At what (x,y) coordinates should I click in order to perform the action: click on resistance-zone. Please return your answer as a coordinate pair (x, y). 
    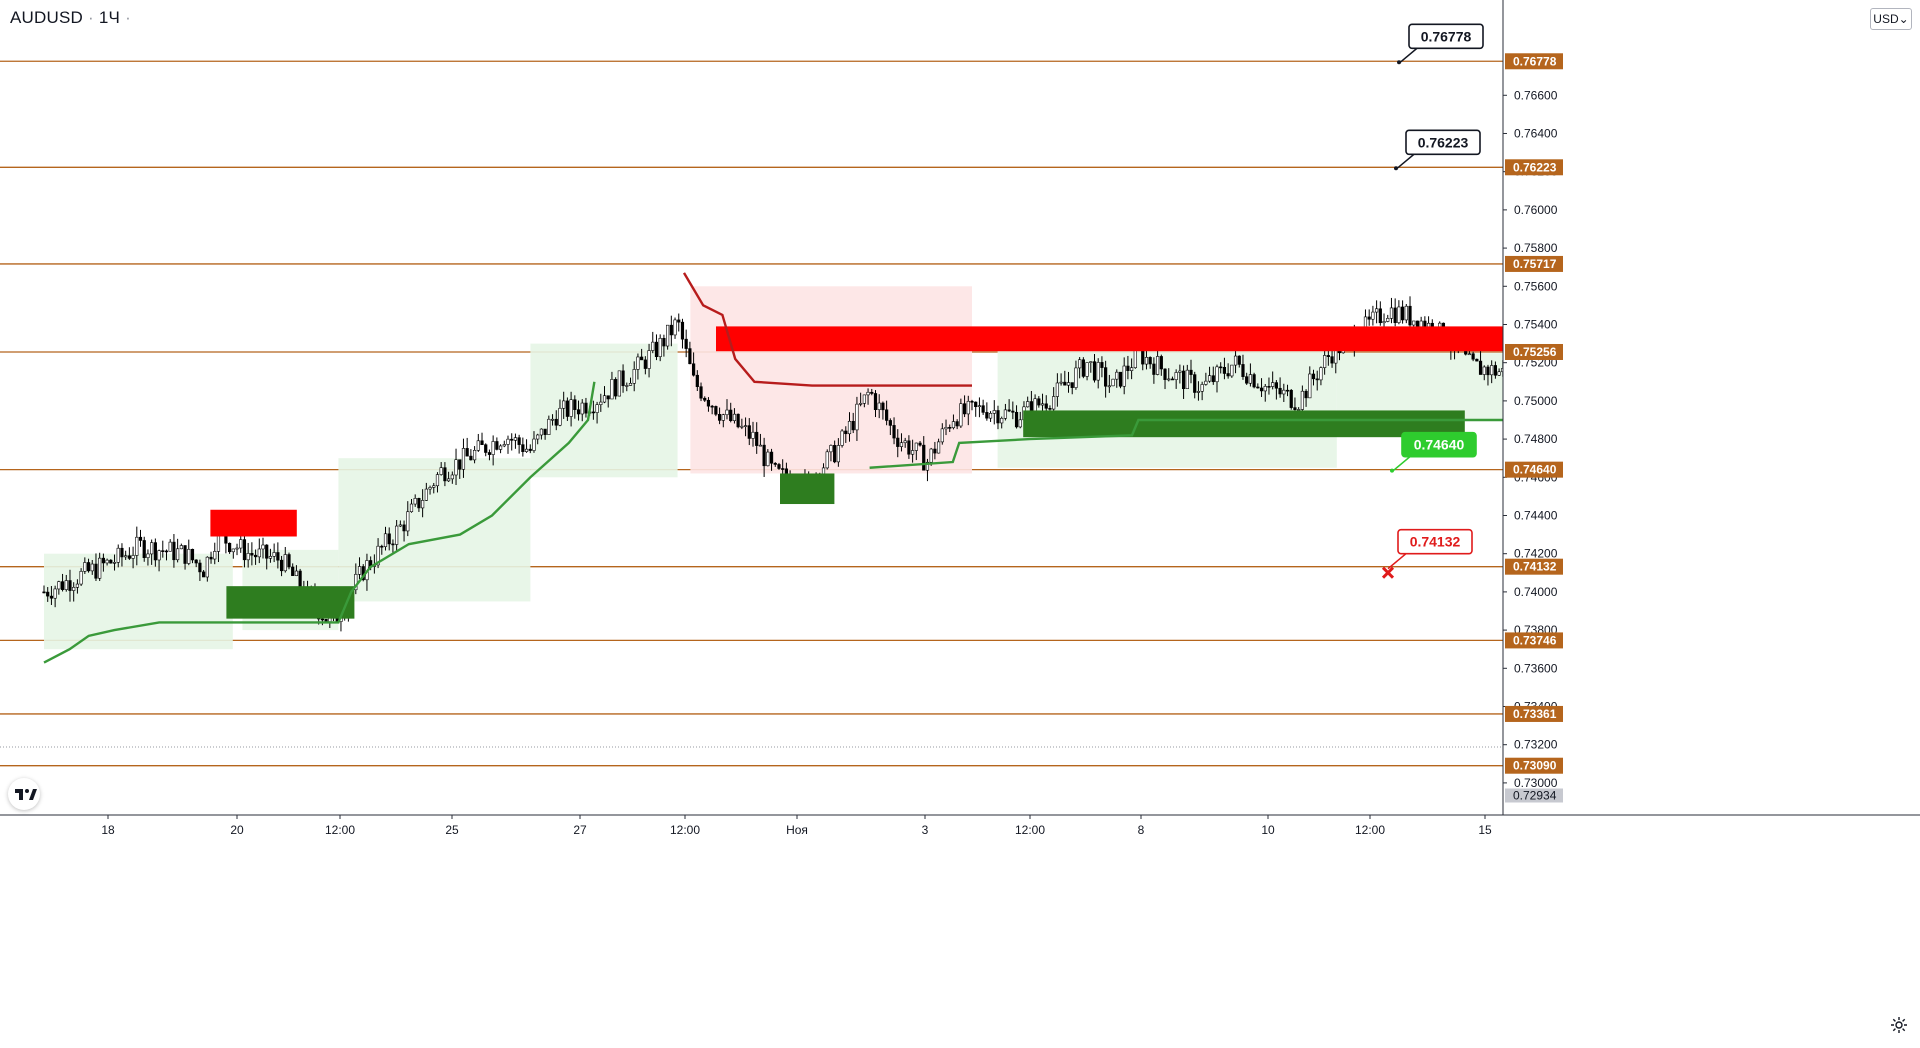
    Looking at the image, I should click on (253, 523).